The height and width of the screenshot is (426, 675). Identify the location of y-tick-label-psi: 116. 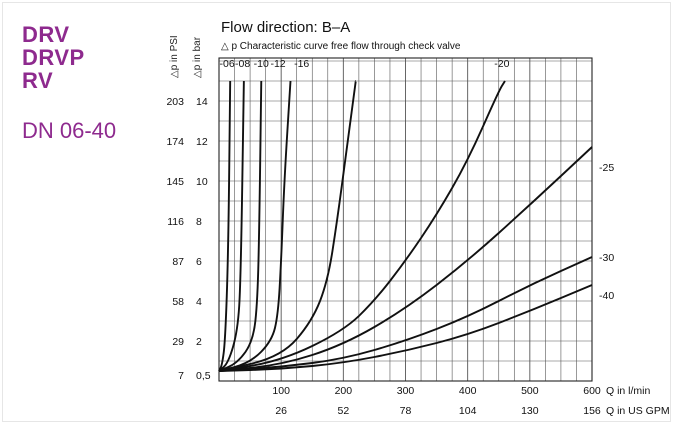
(175, 222).